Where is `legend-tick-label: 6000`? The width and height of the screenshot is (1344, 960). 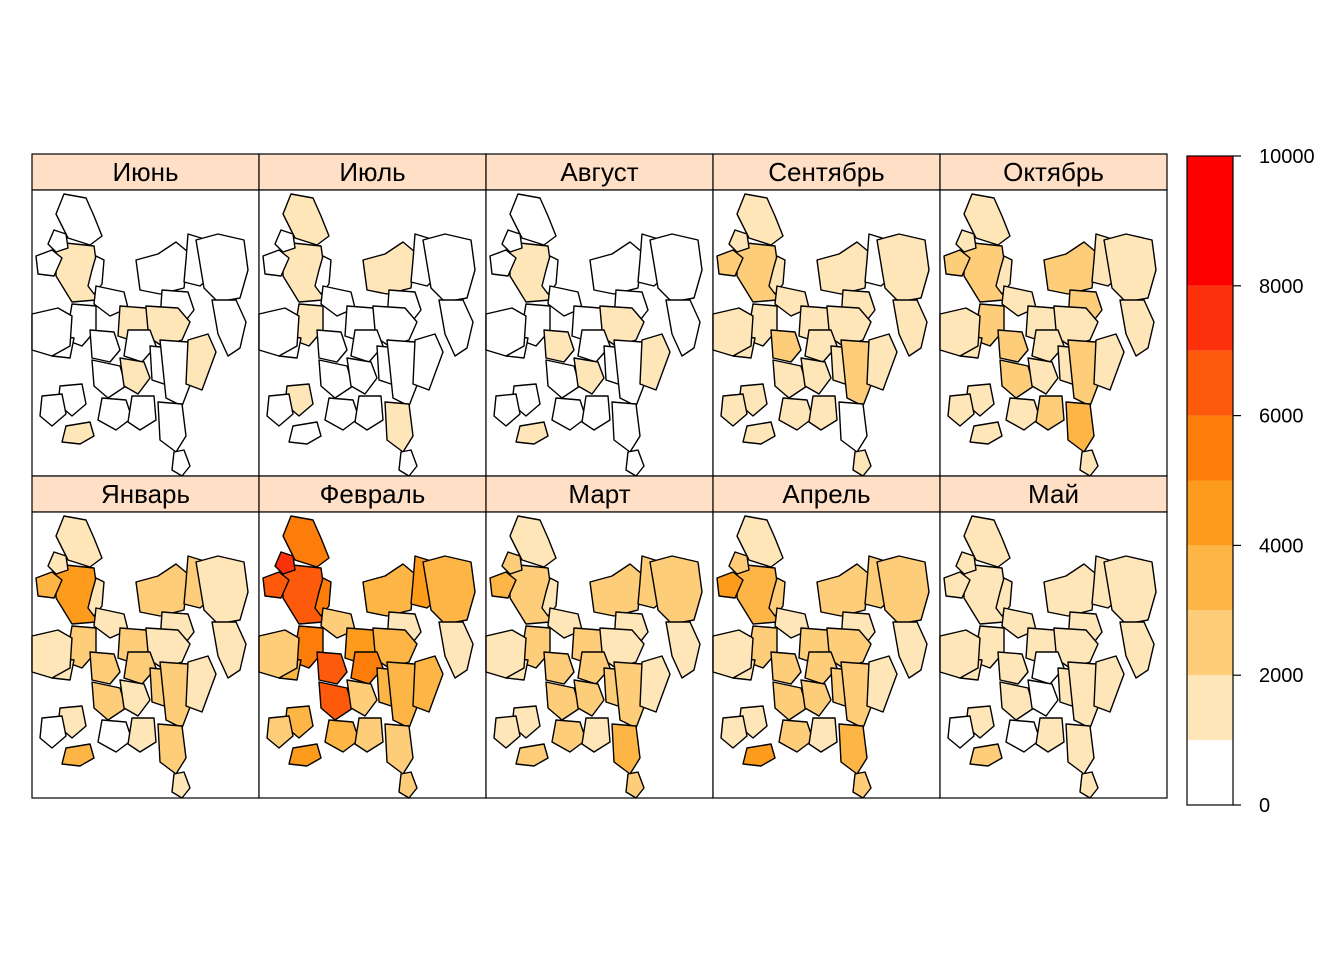 legend-tick-label: 6000 is located at coordinates (1281, 417).